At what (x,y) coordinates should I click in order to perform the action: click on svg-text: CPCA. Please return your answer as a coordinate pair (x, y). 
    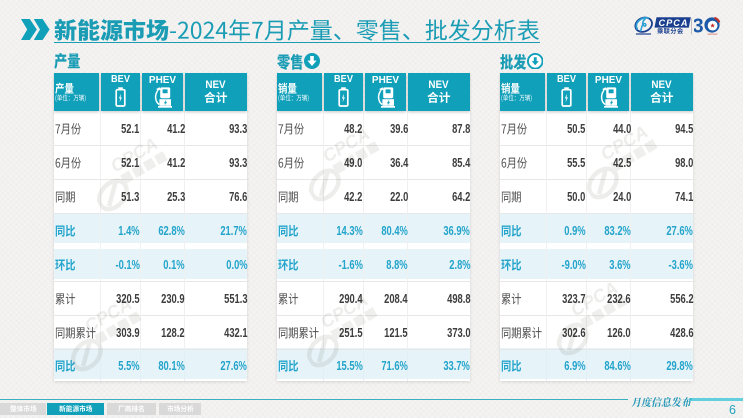
    Looking at the image, I should click on (673, 23).